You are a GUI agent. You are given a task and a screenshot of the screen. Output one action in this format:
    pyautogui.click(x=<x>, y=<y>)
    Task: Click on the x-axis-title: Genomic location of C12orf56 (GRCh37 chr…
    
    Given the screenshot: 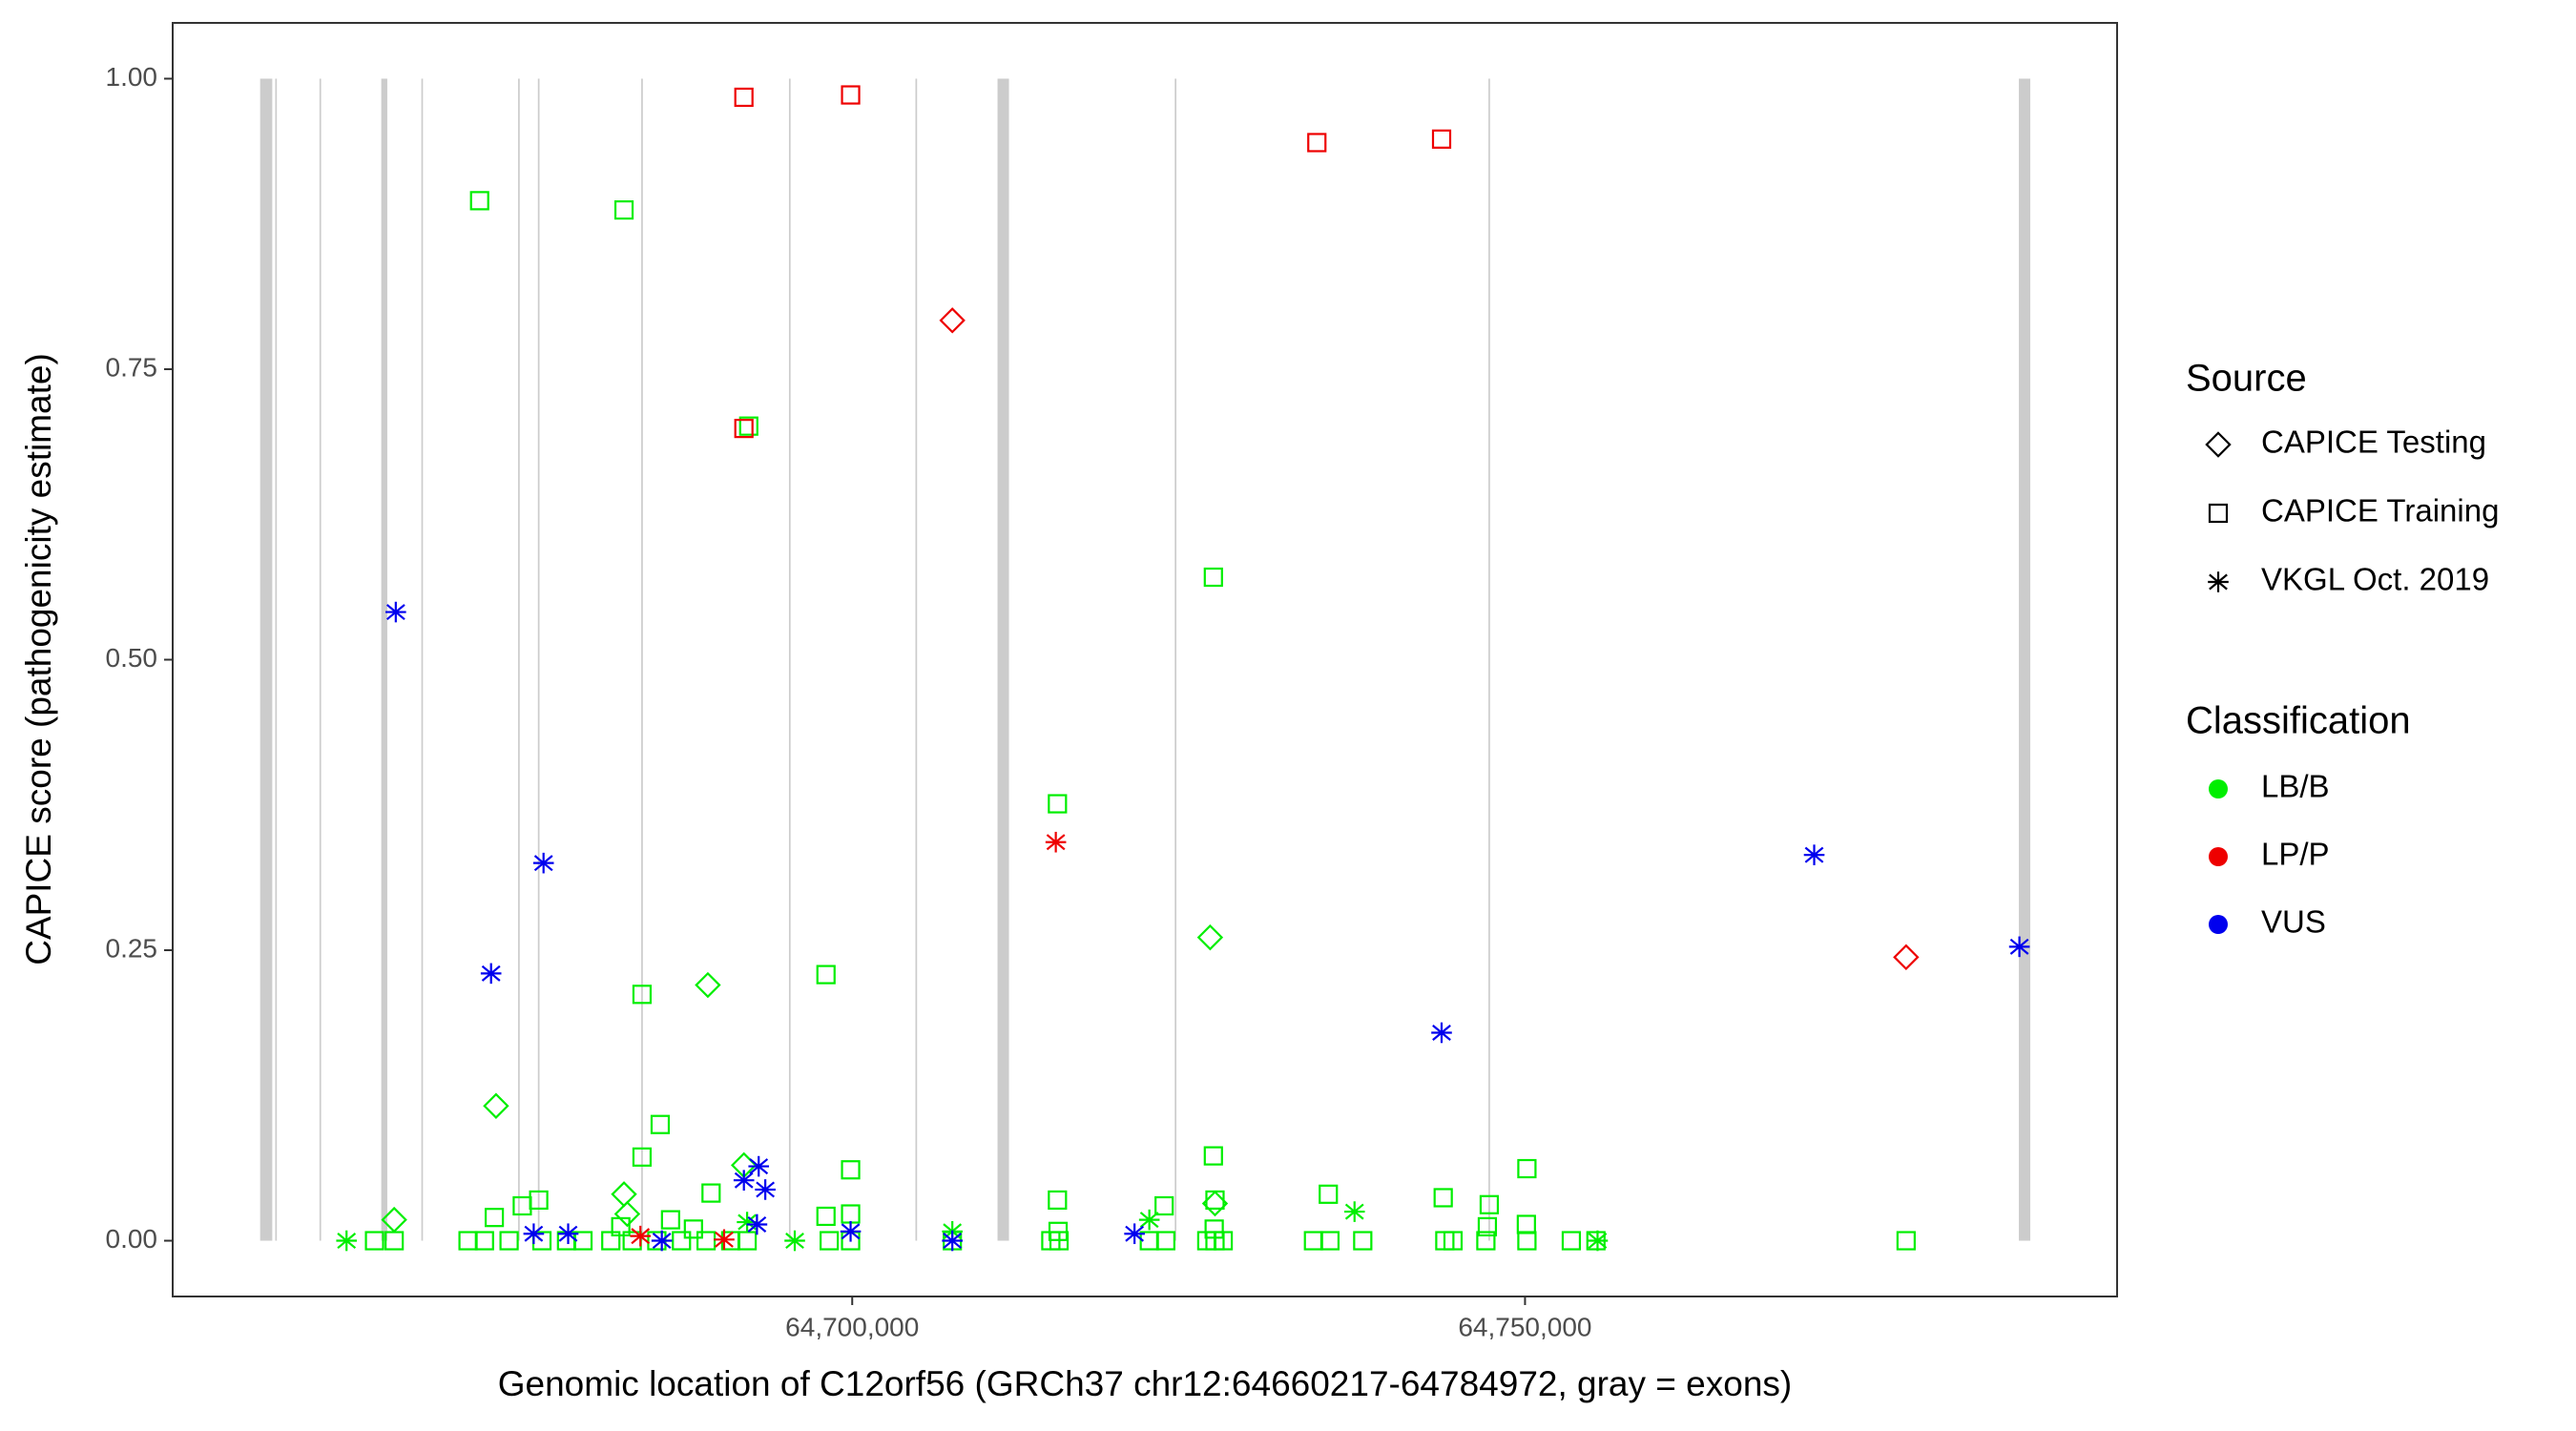 What is the action you would take?
    pyautogui.click(x=1145, y=1383)
    